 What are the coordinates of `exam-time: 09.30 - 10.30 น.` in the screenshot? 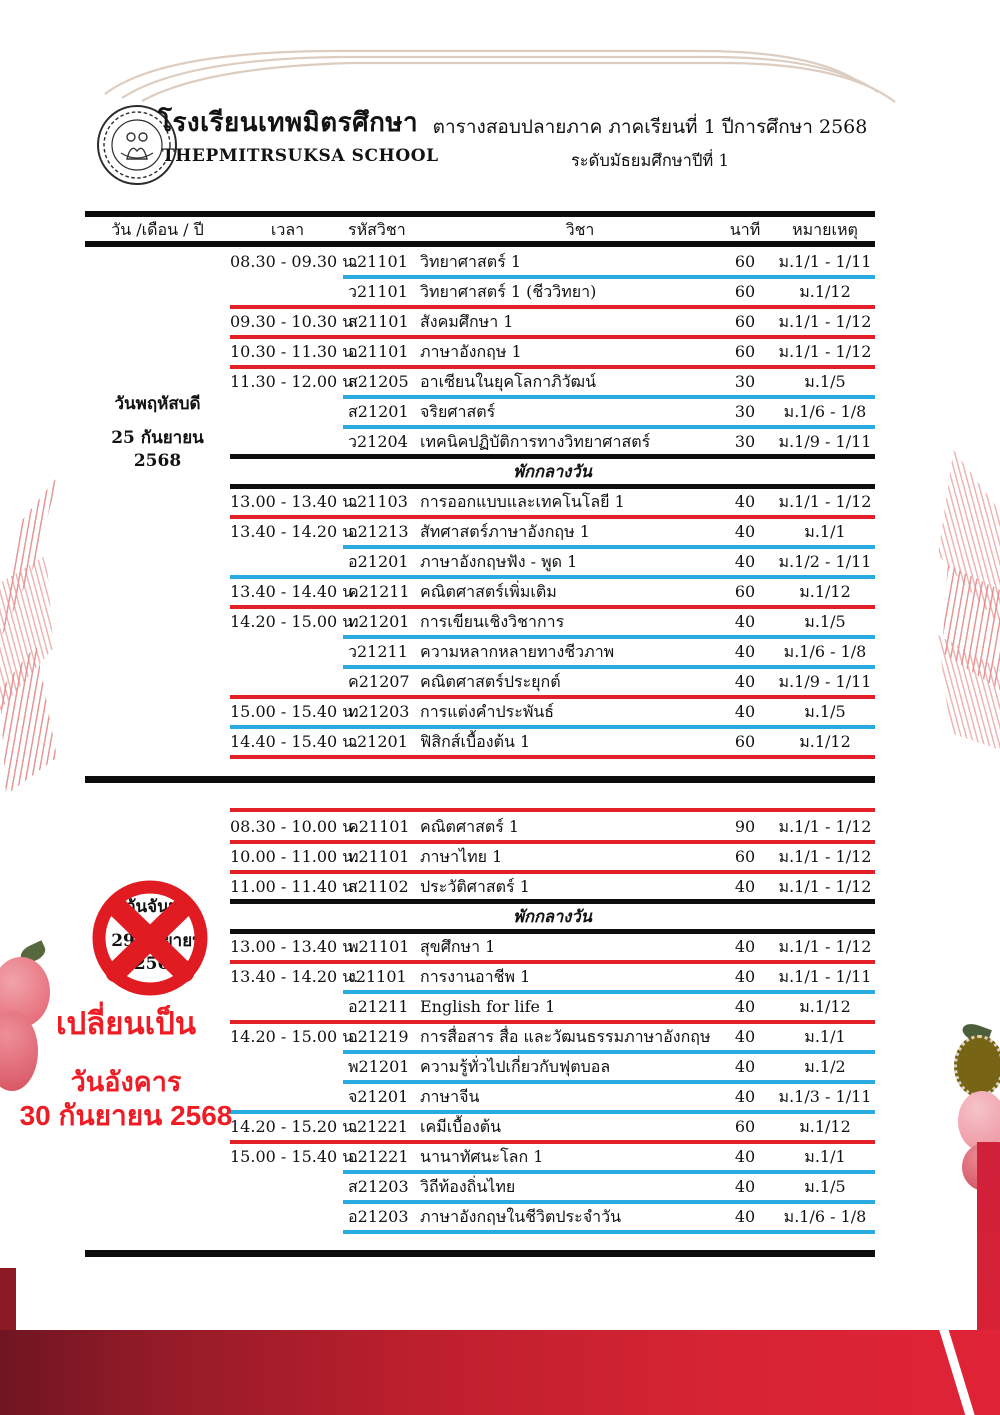 It's located at (294, 321).